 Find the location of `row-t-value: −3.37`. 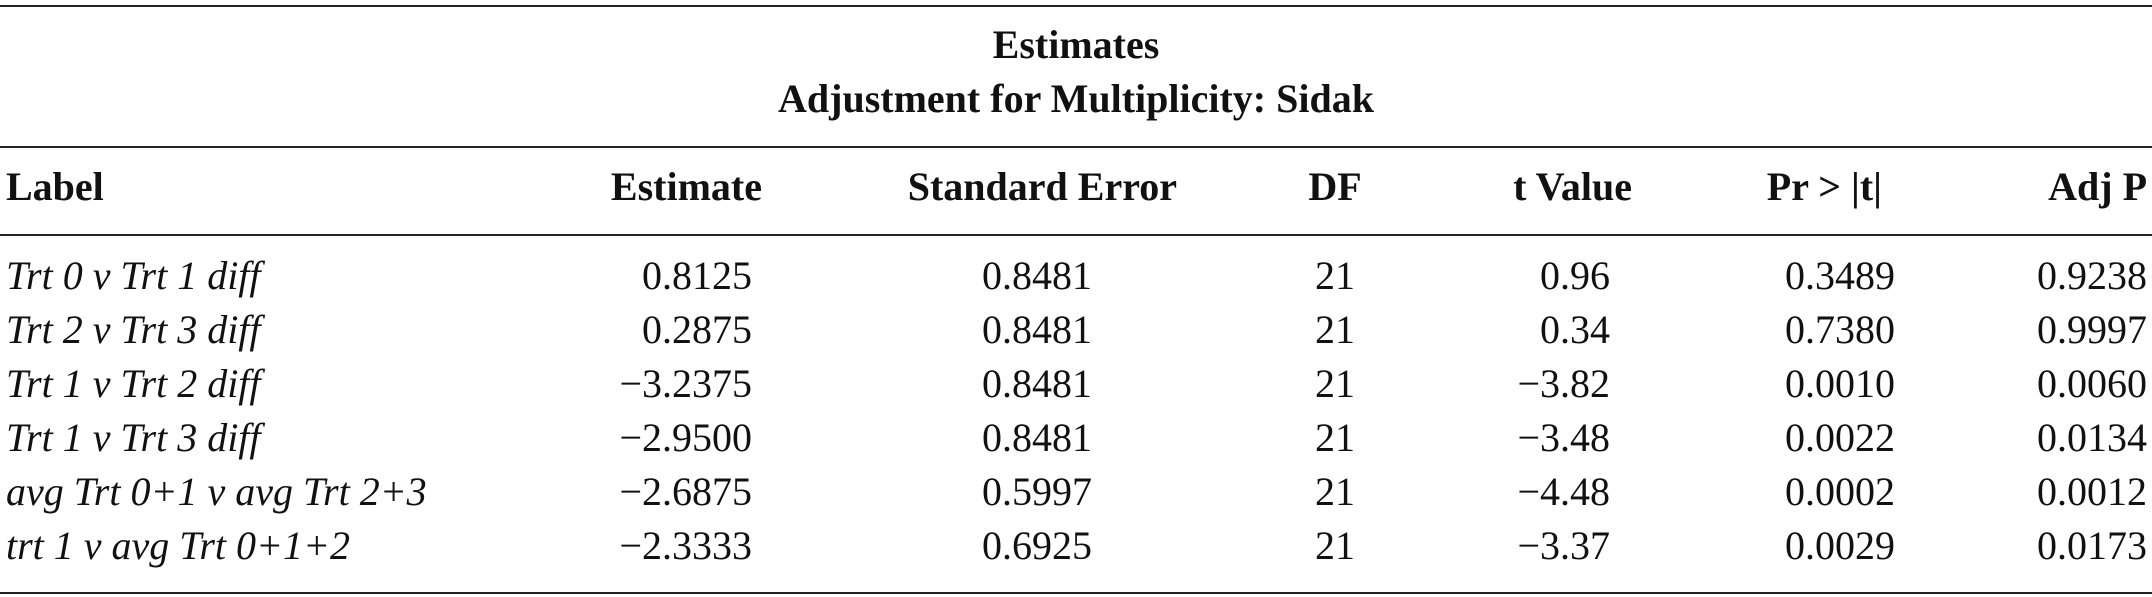

row-t-value: −3.37 is located at coordinates (1563, 545).